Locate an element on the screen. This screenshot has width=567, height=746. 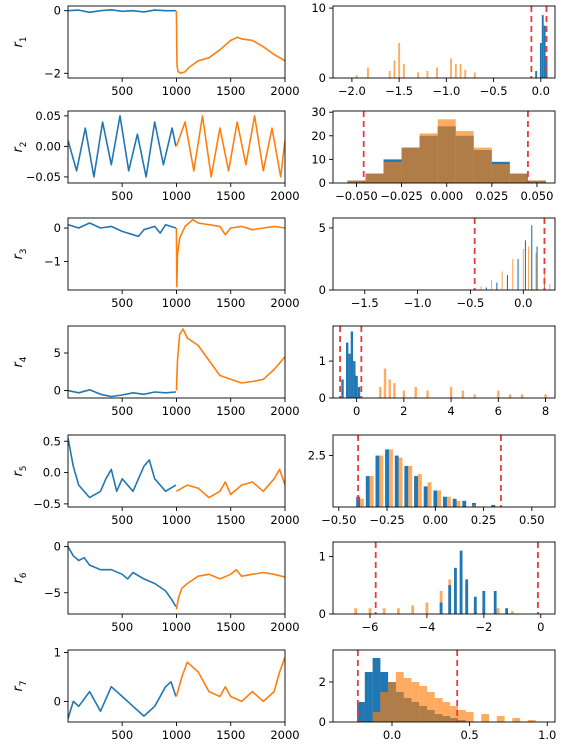
y-tick-label: 0.0 is located at coordinates (52, 473).